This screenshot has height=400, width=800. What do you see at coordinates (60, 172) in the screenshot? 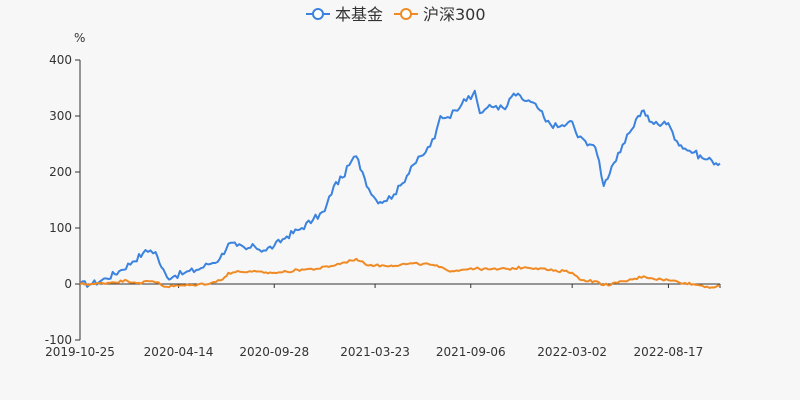
I see `y-tick-label: 200` at bounding box center [60, 172].